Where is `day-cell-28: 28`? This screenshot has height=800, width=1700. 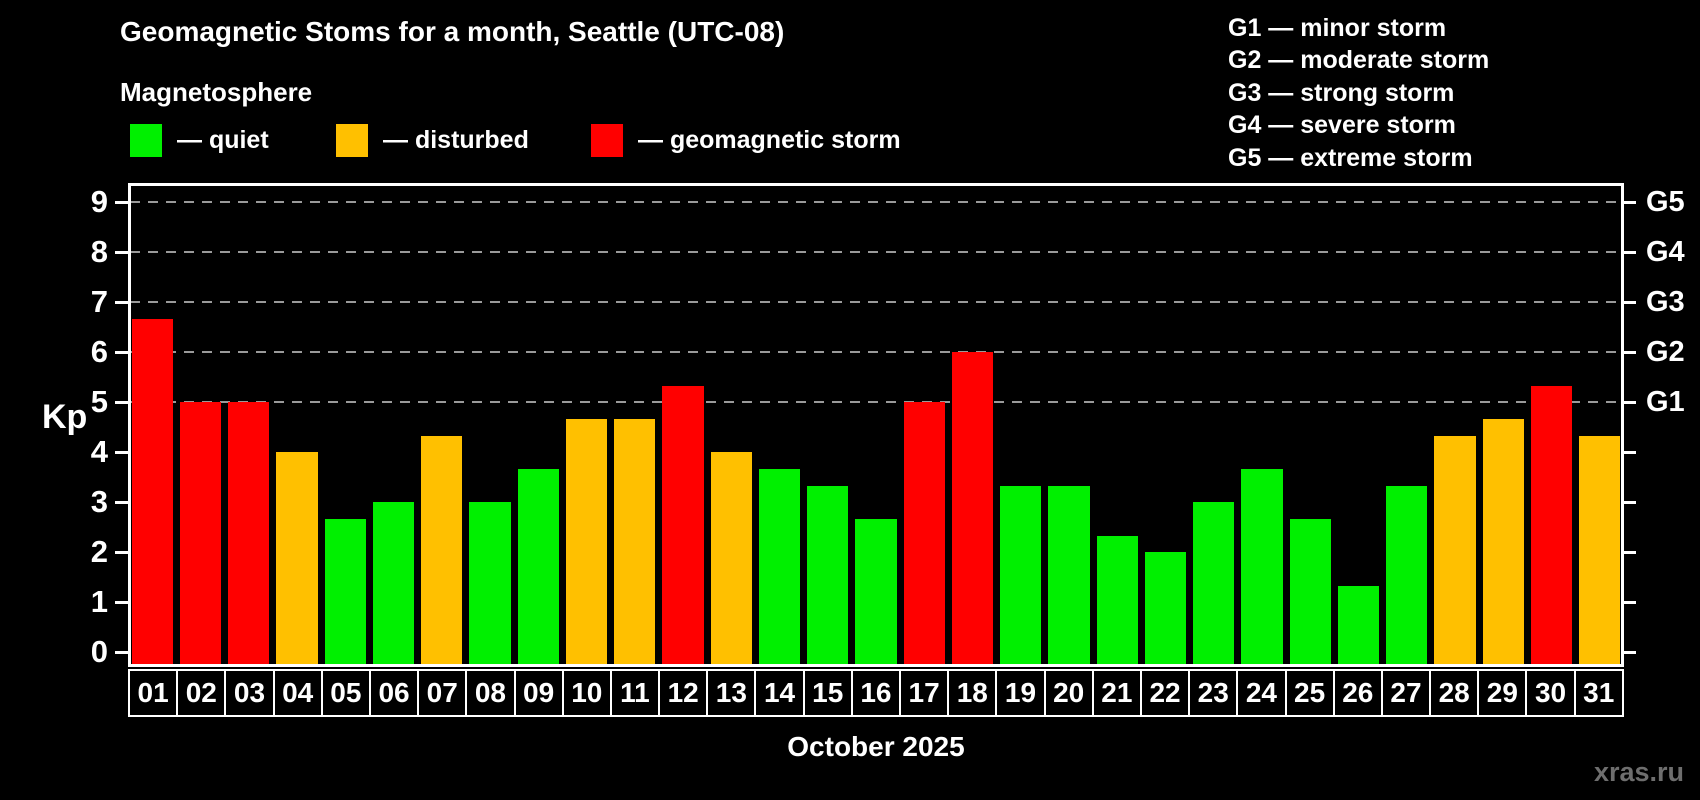
day-cell-28: 28 is located at coordinates (1454, 693).